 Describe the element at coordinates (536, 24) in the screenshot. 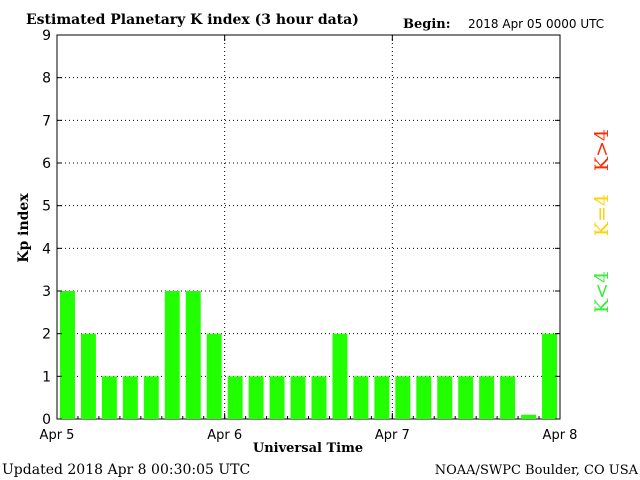

I see `begin-value: 2018 Apr 05 0000 UTC` at that location.